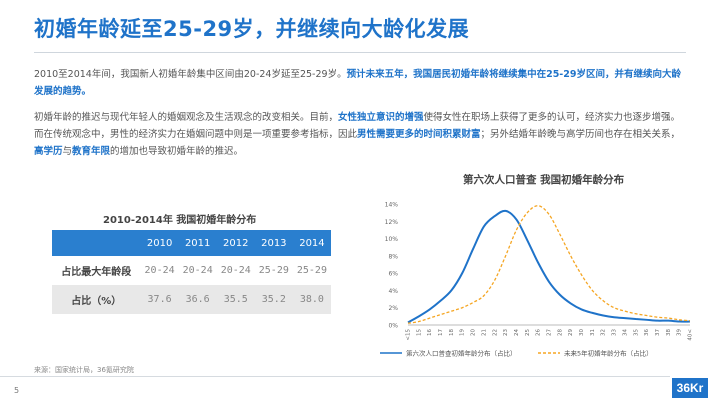  I want to click on y-tick-label: 2%, so click(393, 308).